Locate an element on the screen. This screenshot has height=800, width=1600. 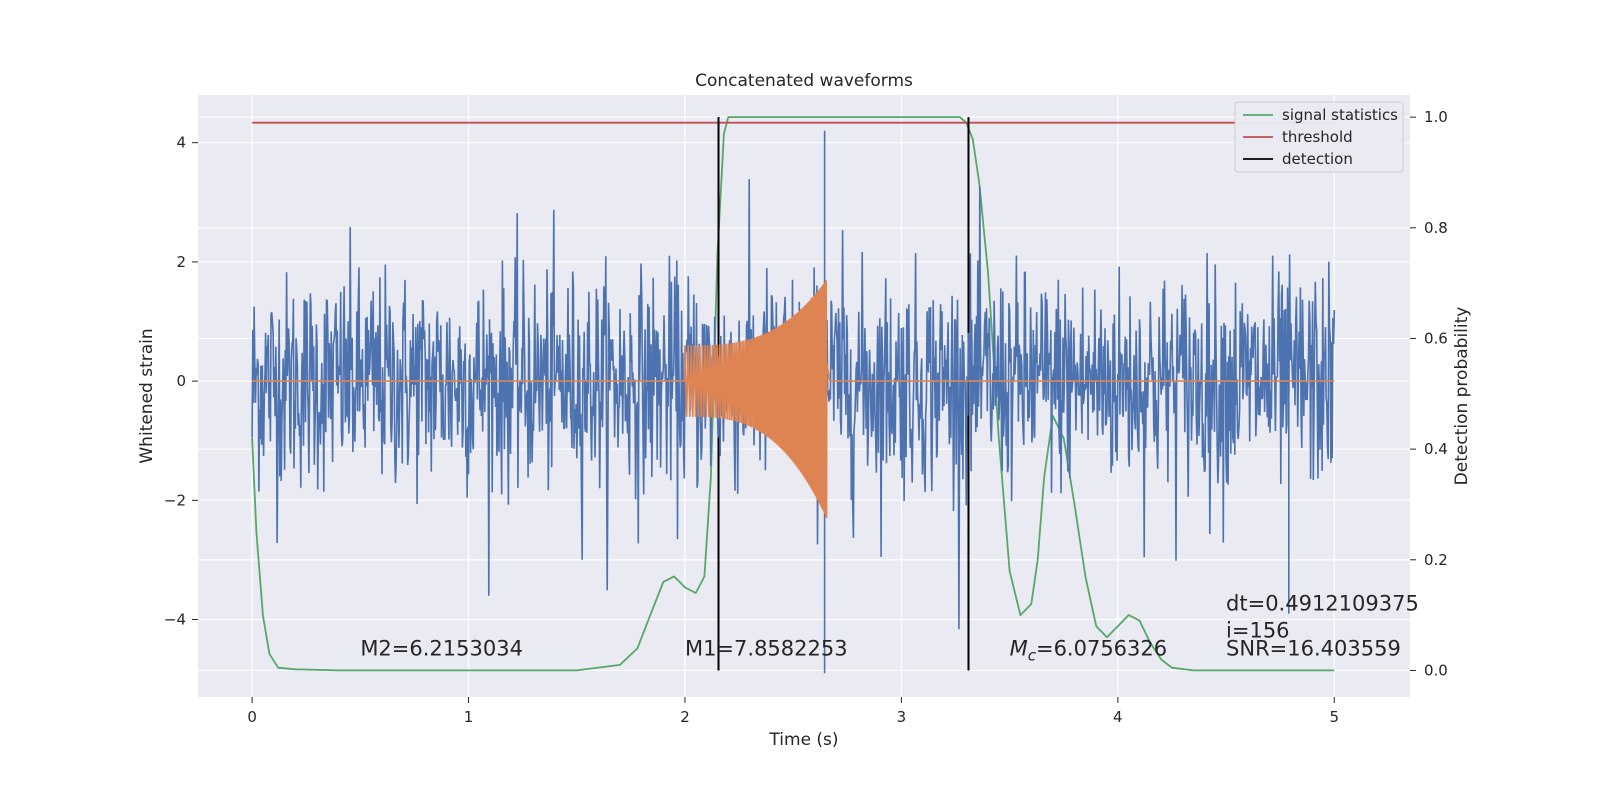
y2-tick-label: 0.6 is located at coordinates (1436, 338).